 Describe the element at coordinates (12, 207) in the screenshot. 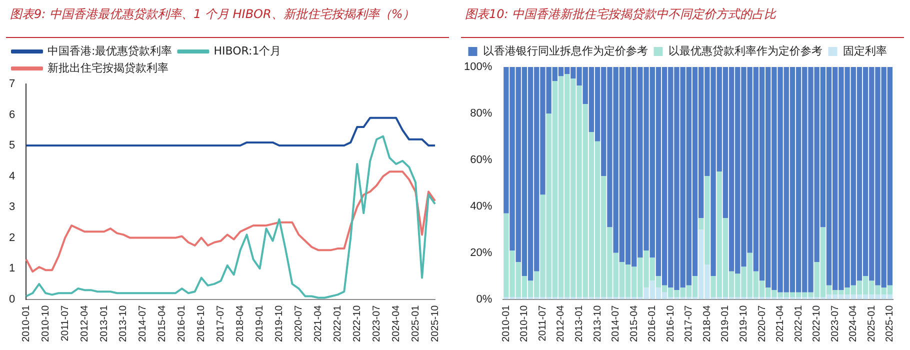

I see `y-tick-label: 3` at that location.